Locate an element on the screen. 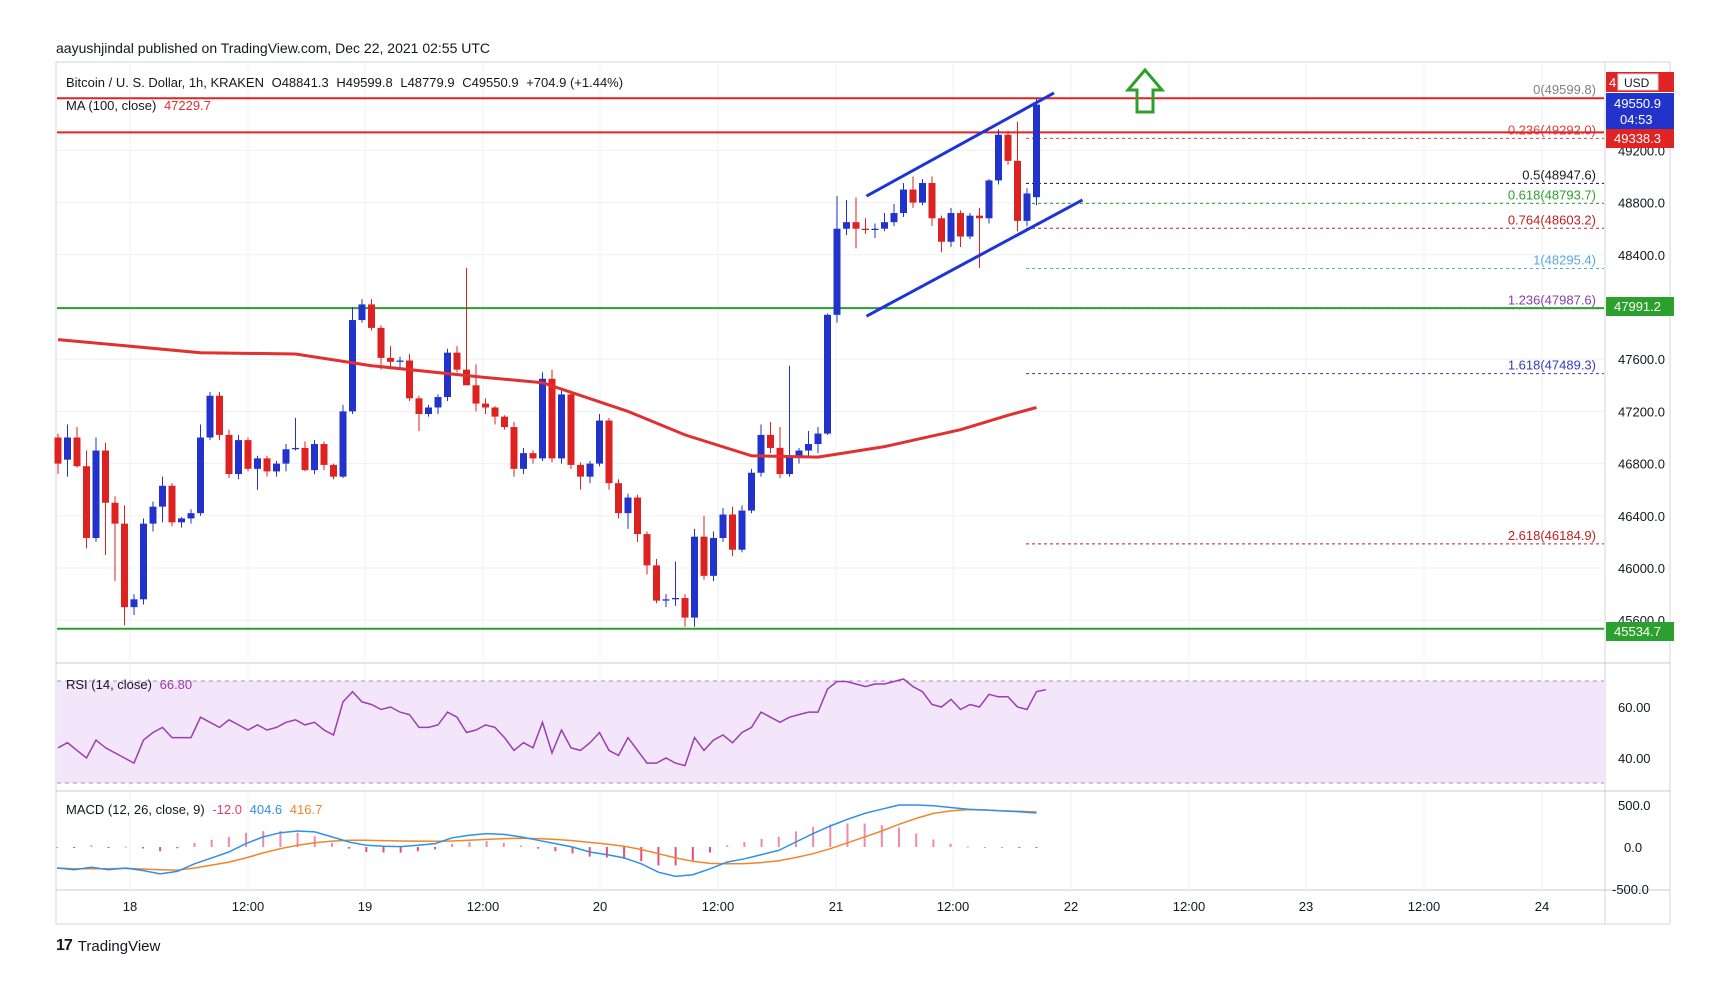 The width and height of the screenshot is (1724, 1000). price-tick: 46000.0 is located at coordinates (1641, 568).